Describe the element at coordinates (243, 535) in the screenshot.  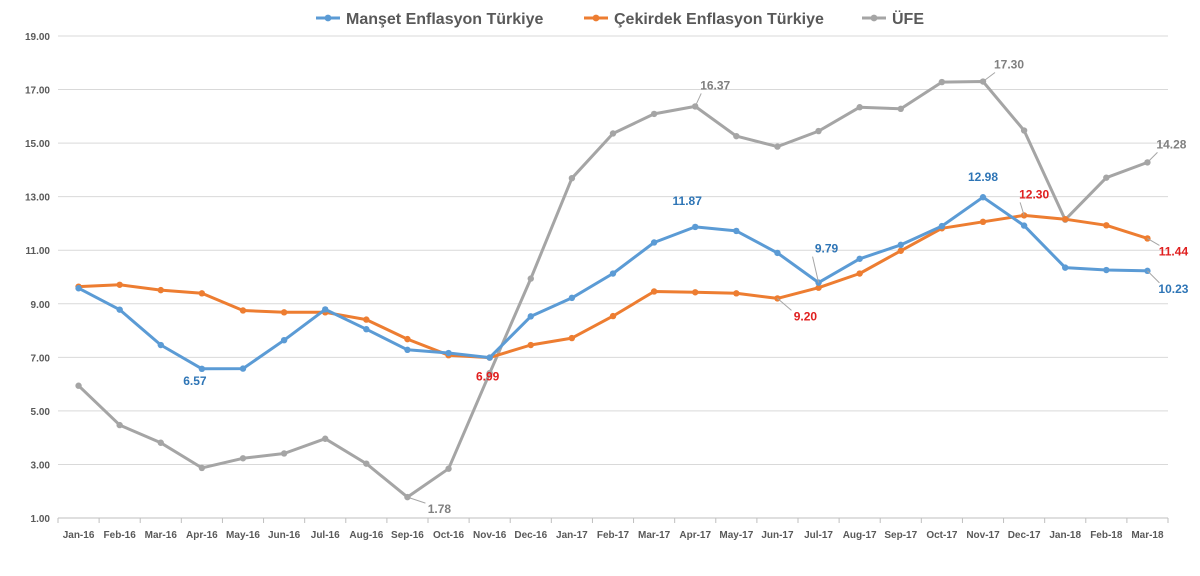
I see `x-tick-label: May-16` at that location.